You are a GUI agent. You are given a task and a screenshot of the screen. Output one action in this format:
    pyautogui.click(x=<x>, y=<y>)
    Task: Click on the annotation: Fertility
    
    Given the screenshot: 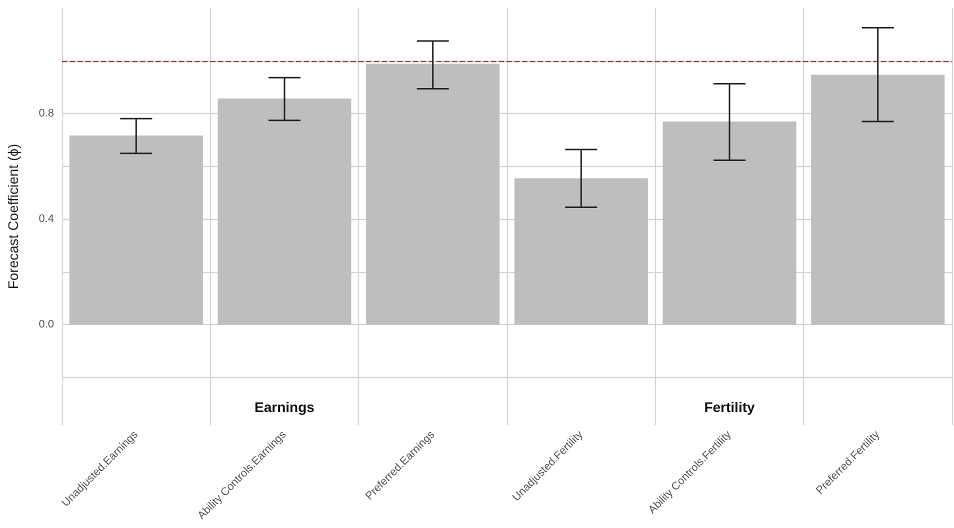 What is the action you would take?
    pyautogui.click(x=729, y=407)
    